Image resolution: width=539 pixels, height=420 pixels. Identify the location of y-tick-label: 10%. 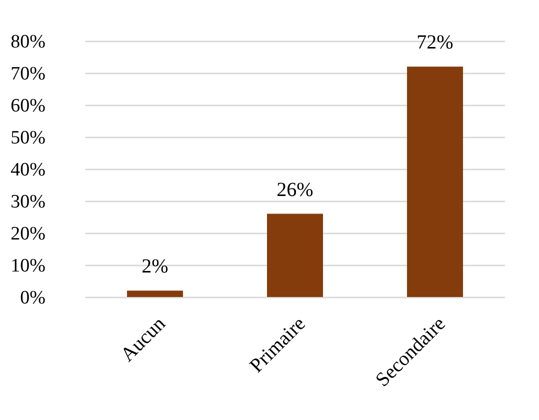
(28, 266).